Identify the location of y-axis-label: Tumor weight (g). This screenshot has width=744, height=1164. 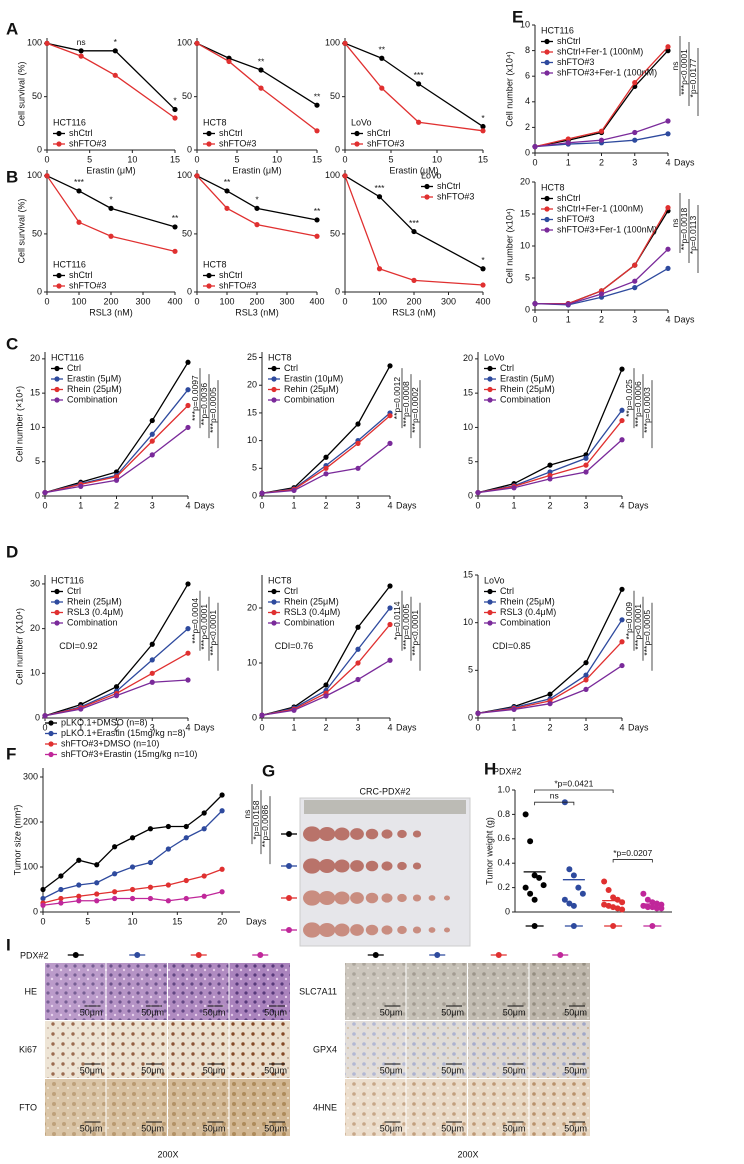
(489, 851).